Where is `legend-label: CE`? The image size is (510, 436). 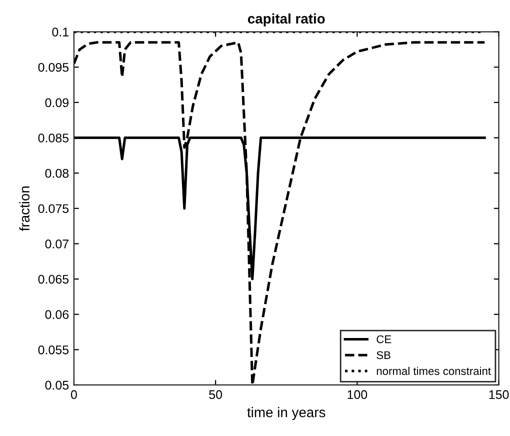 legend-label: CE is located at coordinates (384, 339).